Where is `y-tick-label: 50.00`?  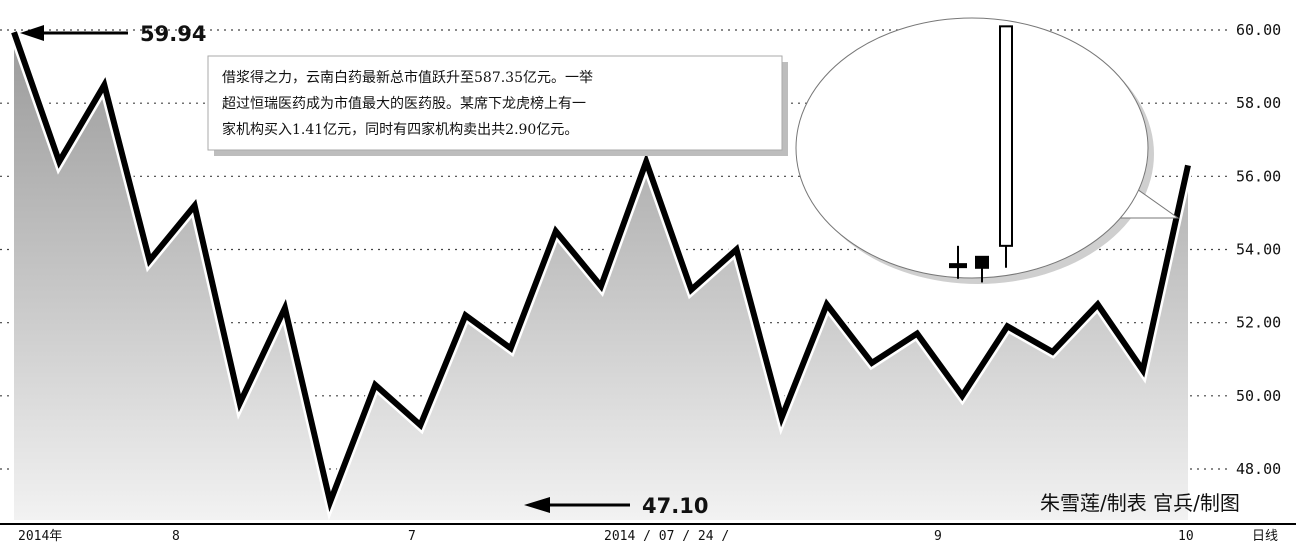
y-tick-label: 50.00 is located at coordinates (1258, 396).